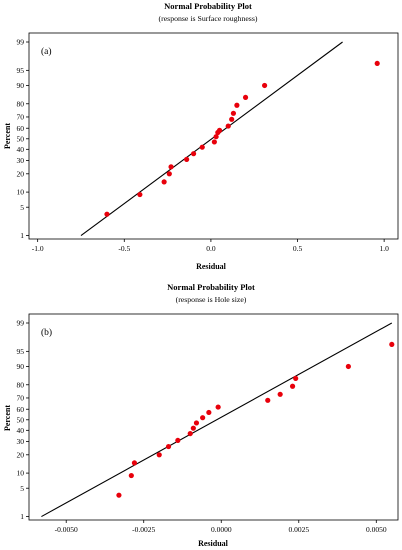 Image resolution: width=402 pixels, height=550 pixels. Describe the element at coordinates (221, 529) in the screenshot. I see `x-tick-label: 0.0000` at that location.